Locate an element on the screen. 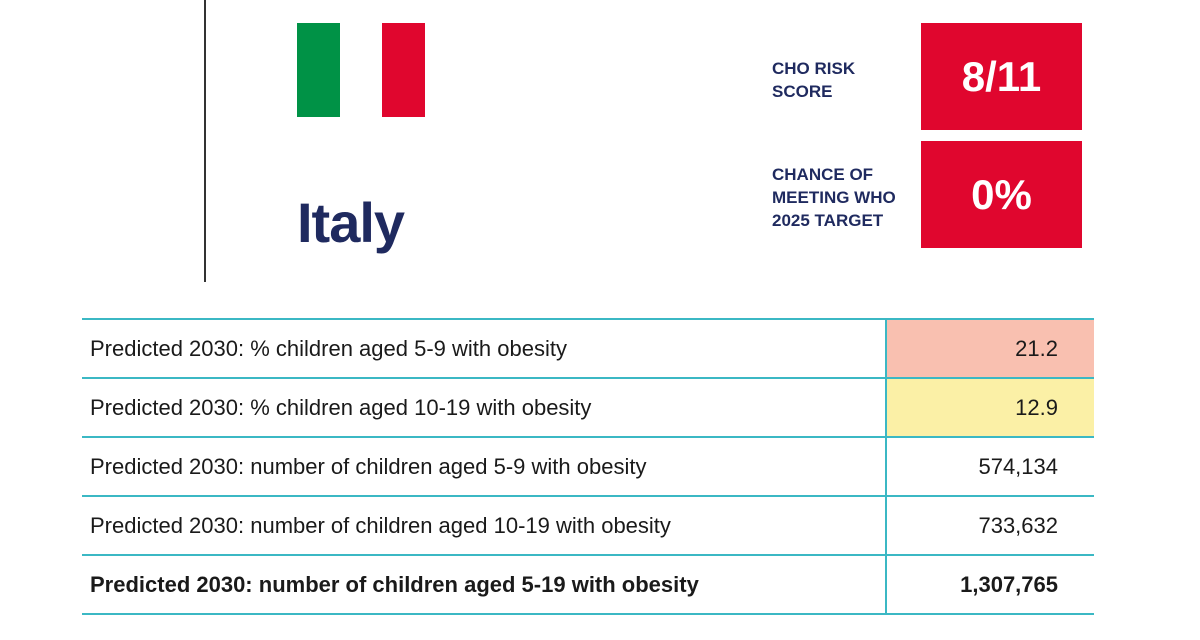 The width and height of the screenshot is (1200, 640). target-chance-label-line: MEETING WHO is located at coordinates (834, 197).